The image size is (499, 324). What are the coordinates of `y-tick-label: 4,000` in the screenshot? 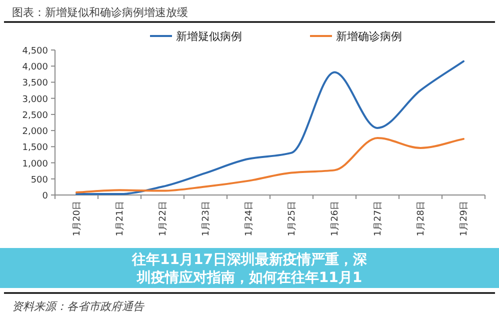 It's located at (35, 67).